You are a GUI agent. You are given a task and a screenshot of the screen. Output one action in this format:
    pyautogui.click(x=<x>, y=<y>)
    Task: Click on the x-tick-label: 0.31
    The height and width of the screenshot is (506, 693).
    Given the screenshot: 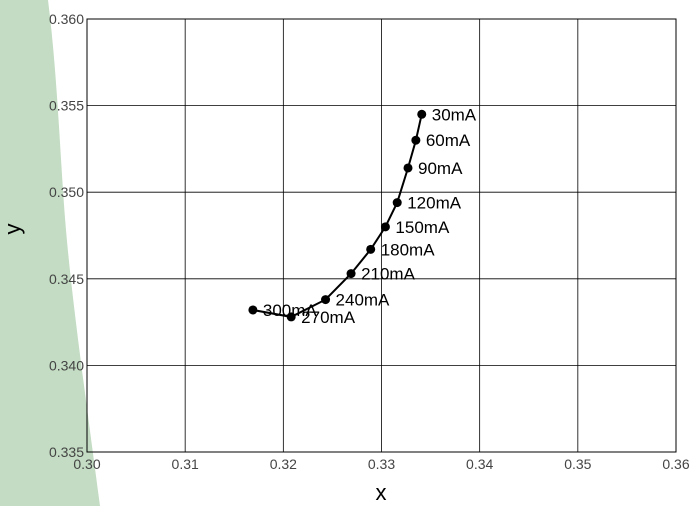 What is the action you would take?
    pyautogui.click(x=185, y=464)
    